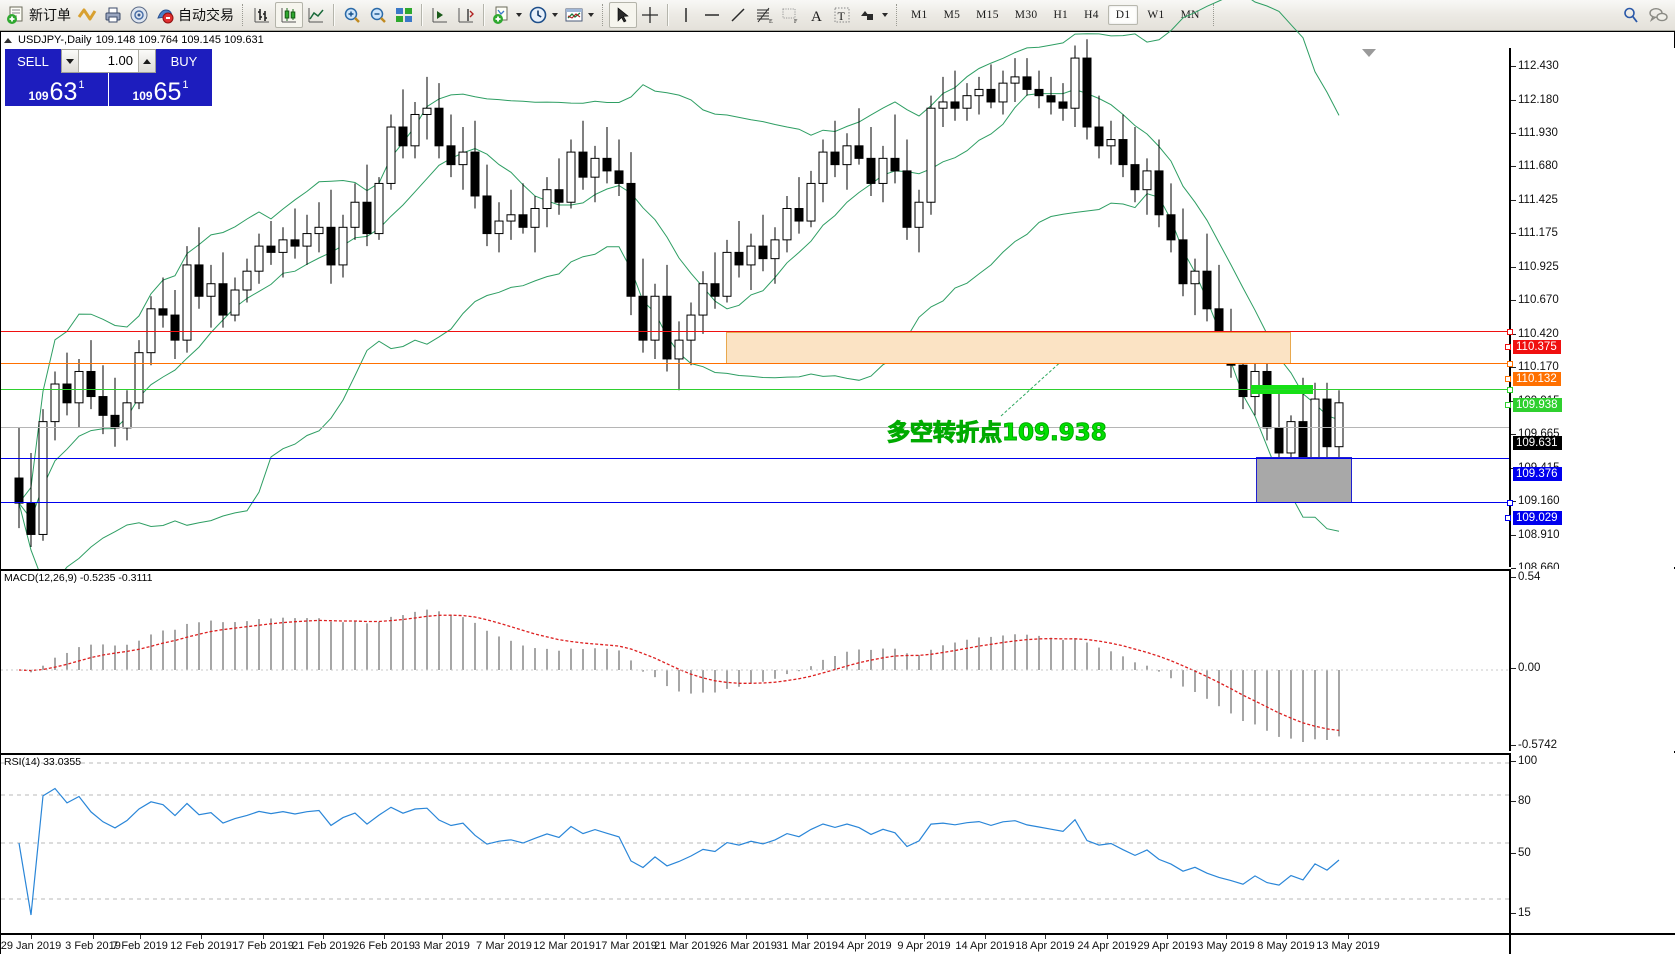 The width and height of the screenshot is (1675, 954). I want to click on svg-text: F, so click(796, 22).